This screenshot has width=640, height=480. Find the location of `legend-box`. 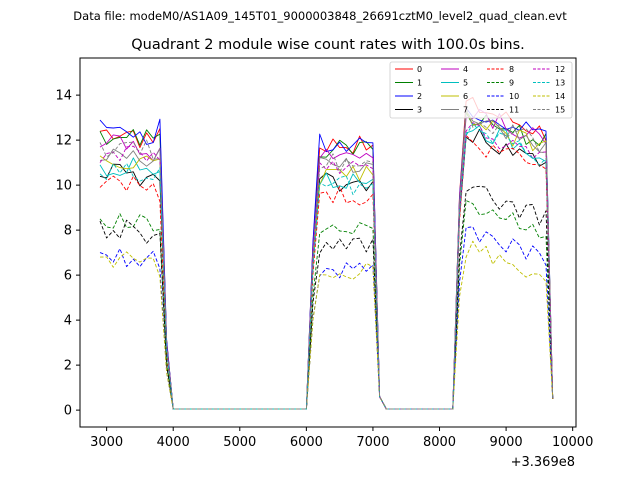

legend-box is located at coordinates (481, 90).